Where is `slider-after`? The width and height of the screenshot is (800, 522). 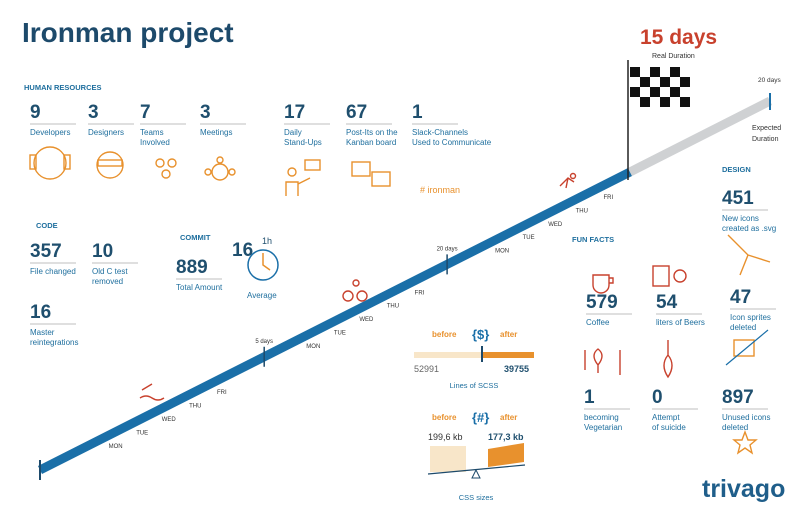
slider-after is located at coordinates (508, 355).